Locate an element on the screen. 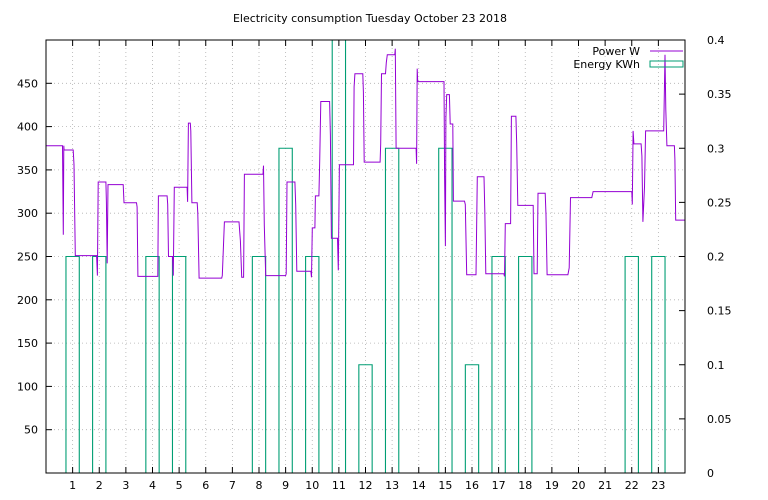 Image resolution: width=768 pixels, height=500 pixels. x-tick-label: 23 is located at coordinates (658, 485).